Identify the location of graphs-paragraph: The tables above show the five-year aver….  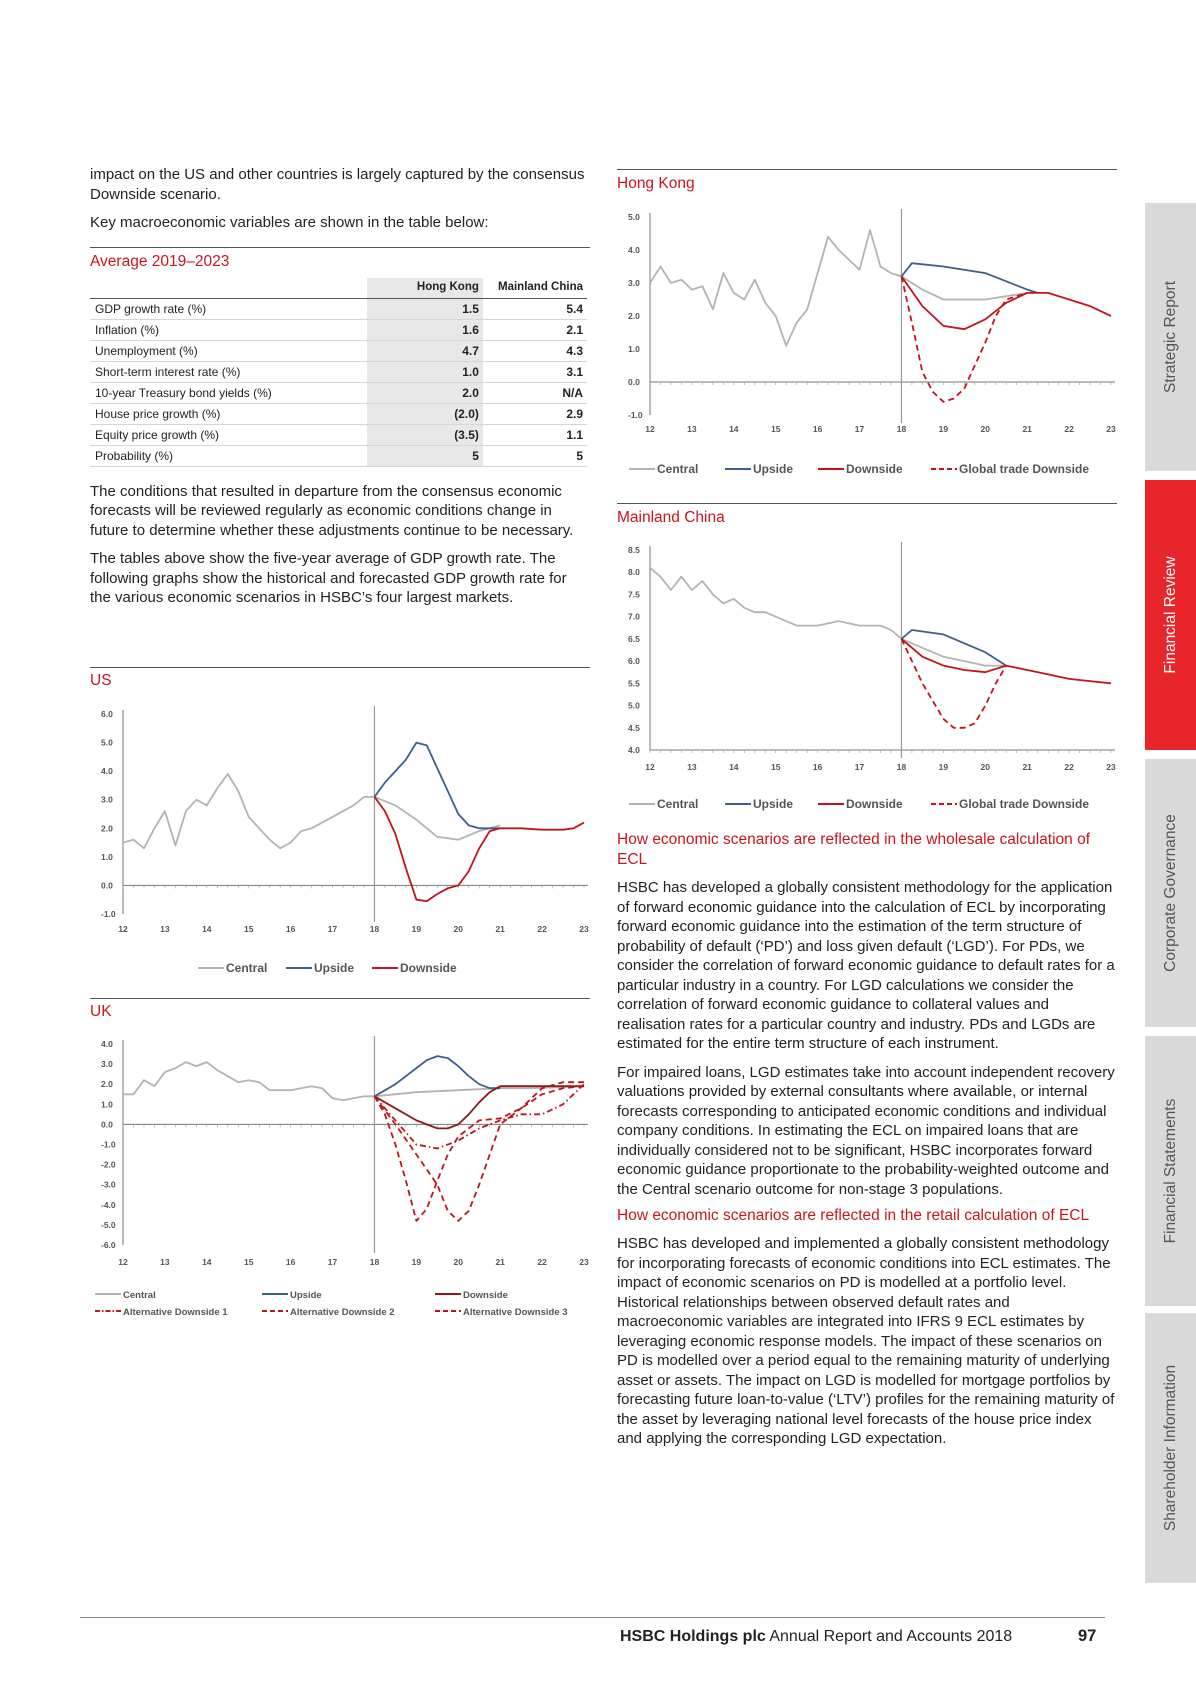
(328, 578).